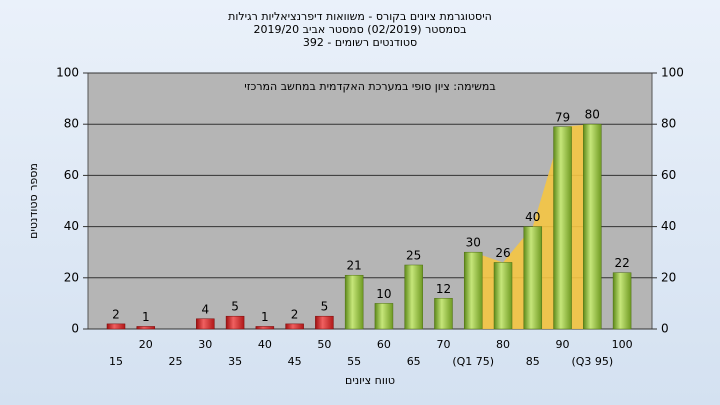 The height and width of the screenshot is (405, 720). I want to click on y-tick-label: 60, so click(71, 175).